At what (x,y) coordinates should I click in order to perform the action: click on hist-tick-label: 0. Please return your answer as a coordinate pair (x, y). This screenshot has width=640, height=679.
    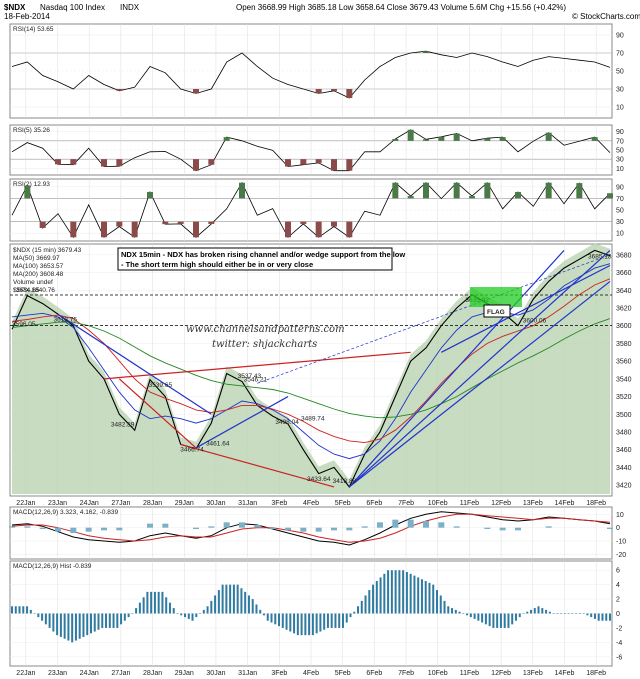
    Looking at the image, I should click on (618, 614).